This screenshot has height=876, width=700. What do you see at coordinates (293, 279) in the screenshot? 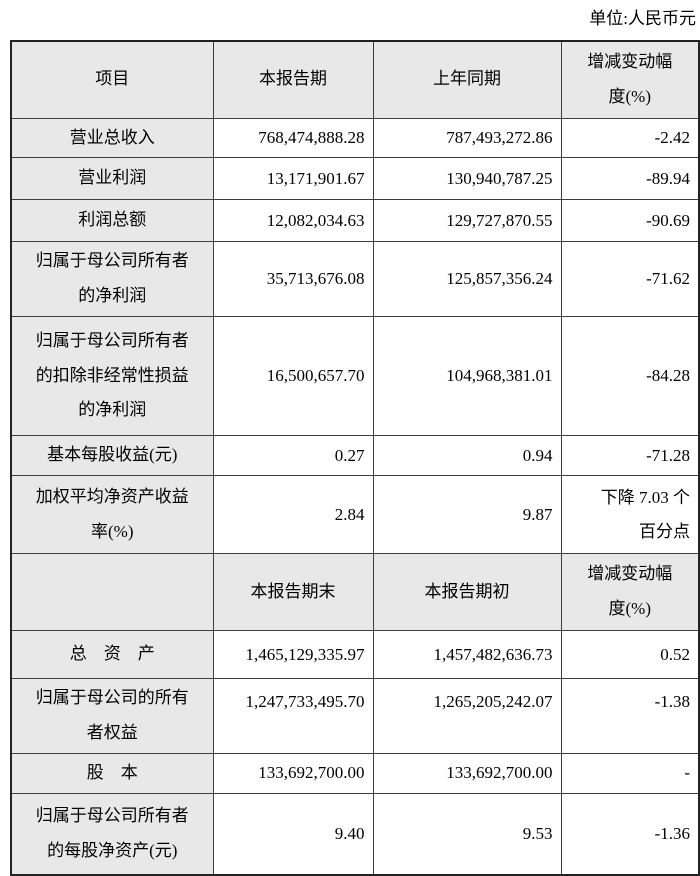
I see `value-current: 35,713,676.08` at bounding box center [293, 279].